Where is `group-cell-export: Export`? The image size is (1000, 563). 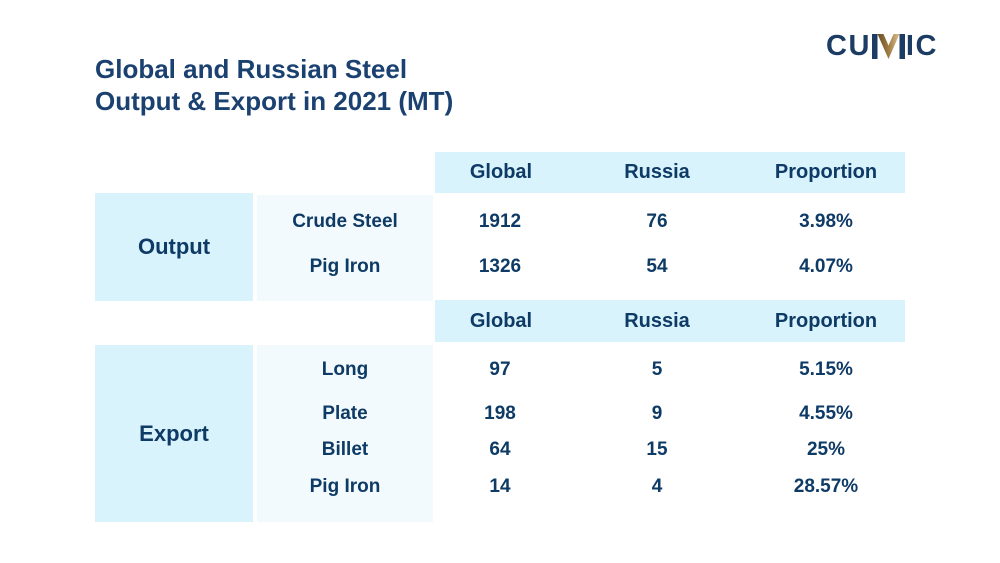
group-cell-export: Export is located at coordinates (174, 433).